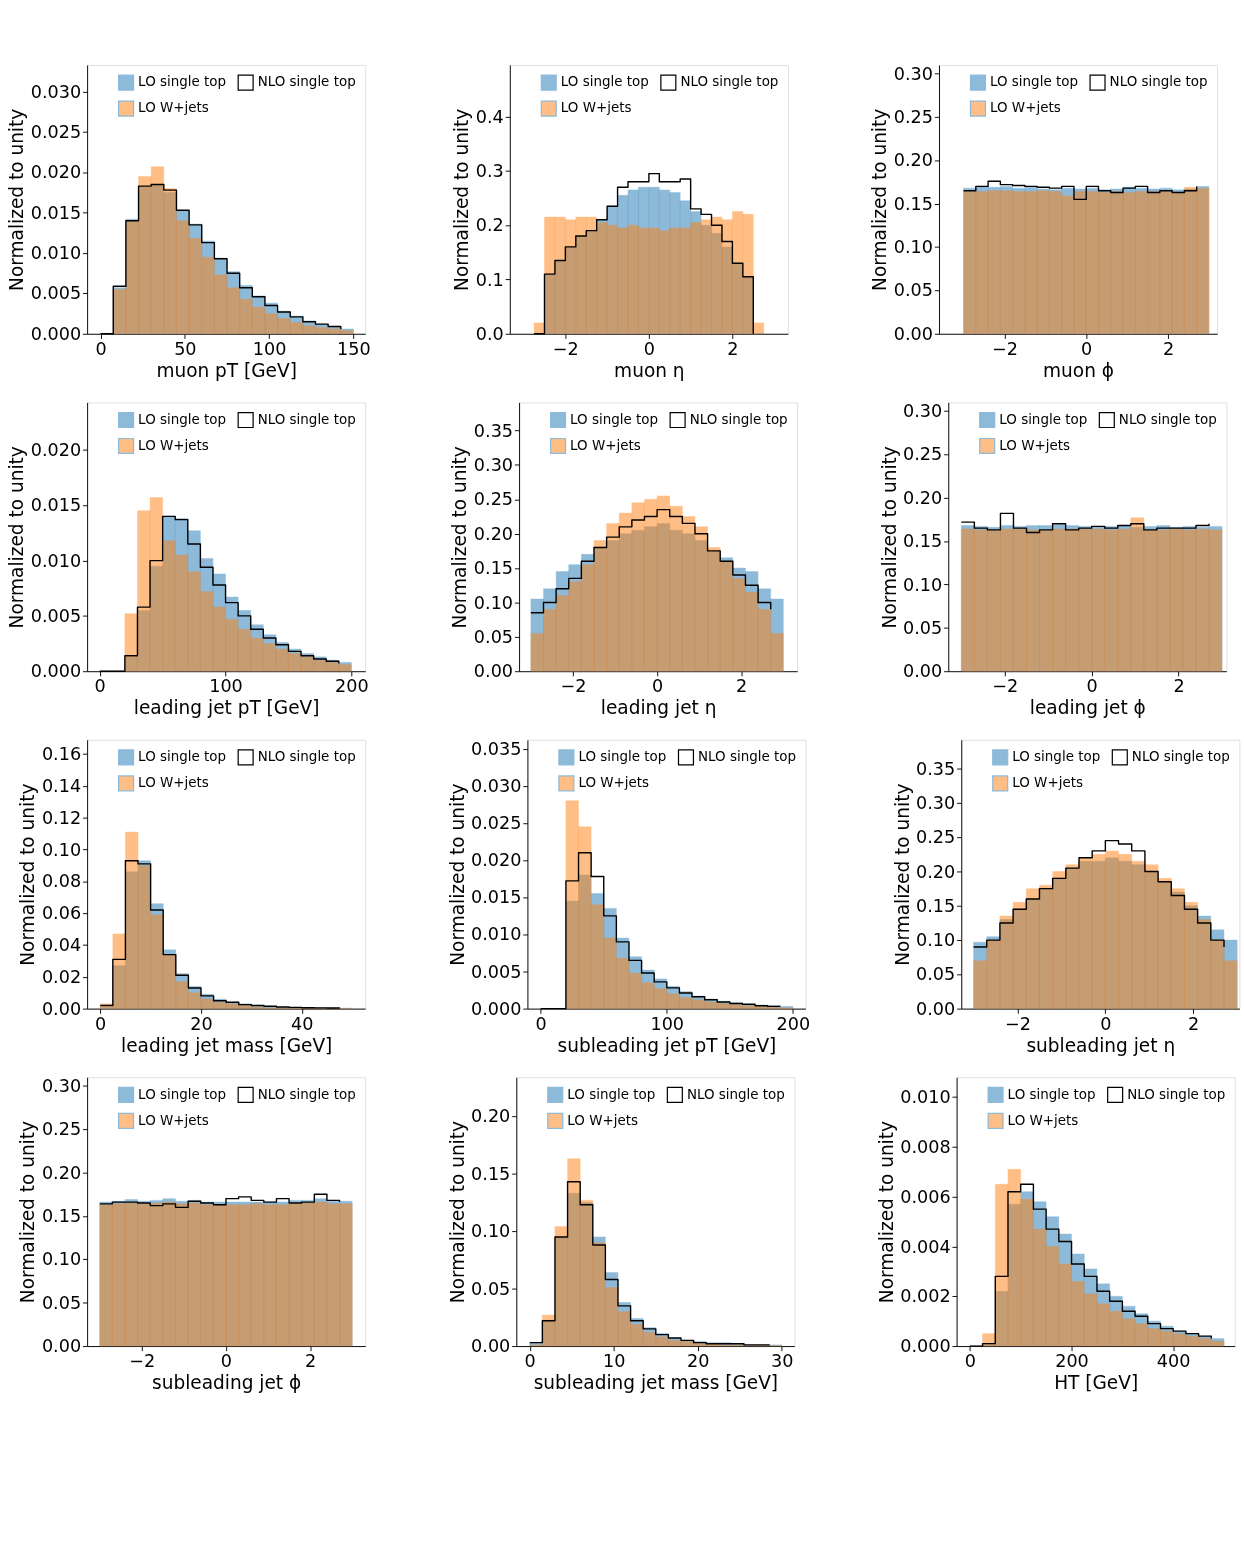 The width and height of the screenshot is (1244, 1563). What do you see at coordinates (1087, 708) in the screenshot?
I see `x-axis-title: leading jet ϕ` at bounding box center [1087, 708].